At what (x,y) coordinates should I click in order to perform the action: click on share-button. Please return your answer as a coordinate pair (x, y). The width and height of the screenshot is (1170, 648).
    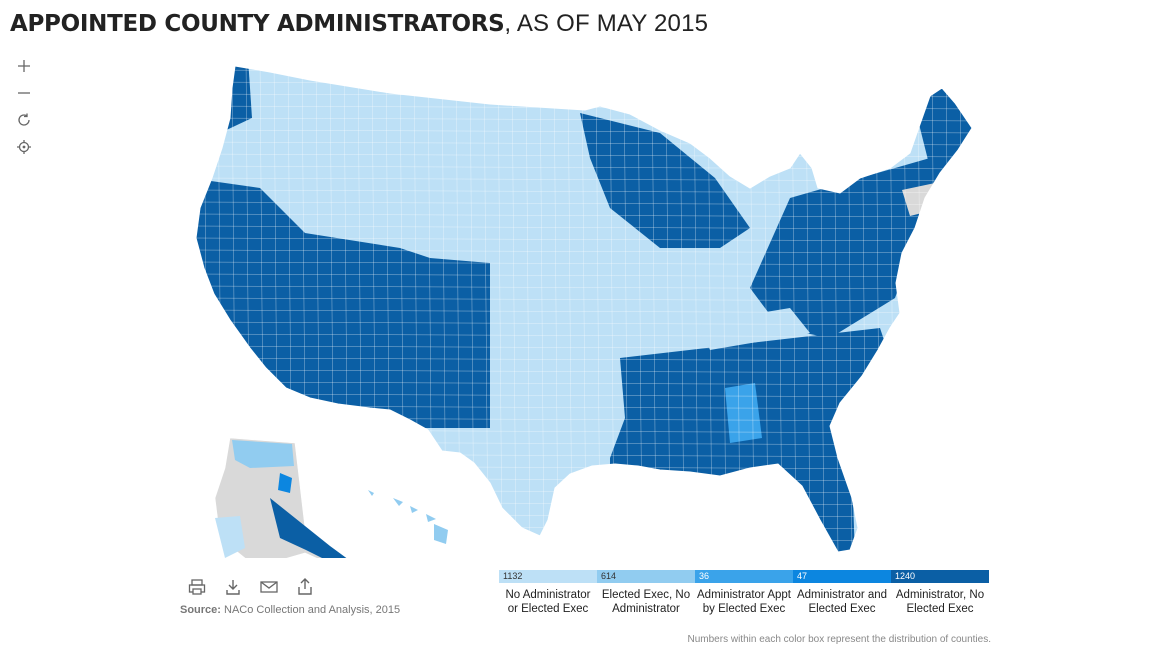
    Looking at the image, I should click on (305, 587).